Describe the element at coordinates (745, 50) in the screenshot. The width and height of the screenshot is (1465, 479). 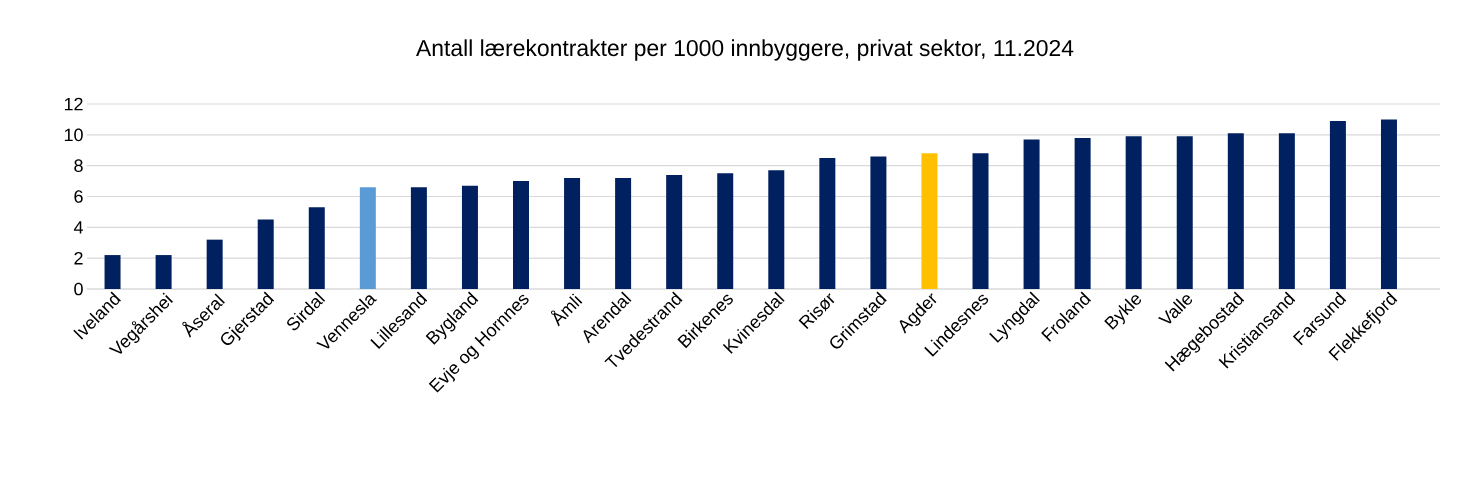
I see `chart-title: Antall lærekontrakter per 1000 innbyggere, privat sektor, 11.2024` at that location.